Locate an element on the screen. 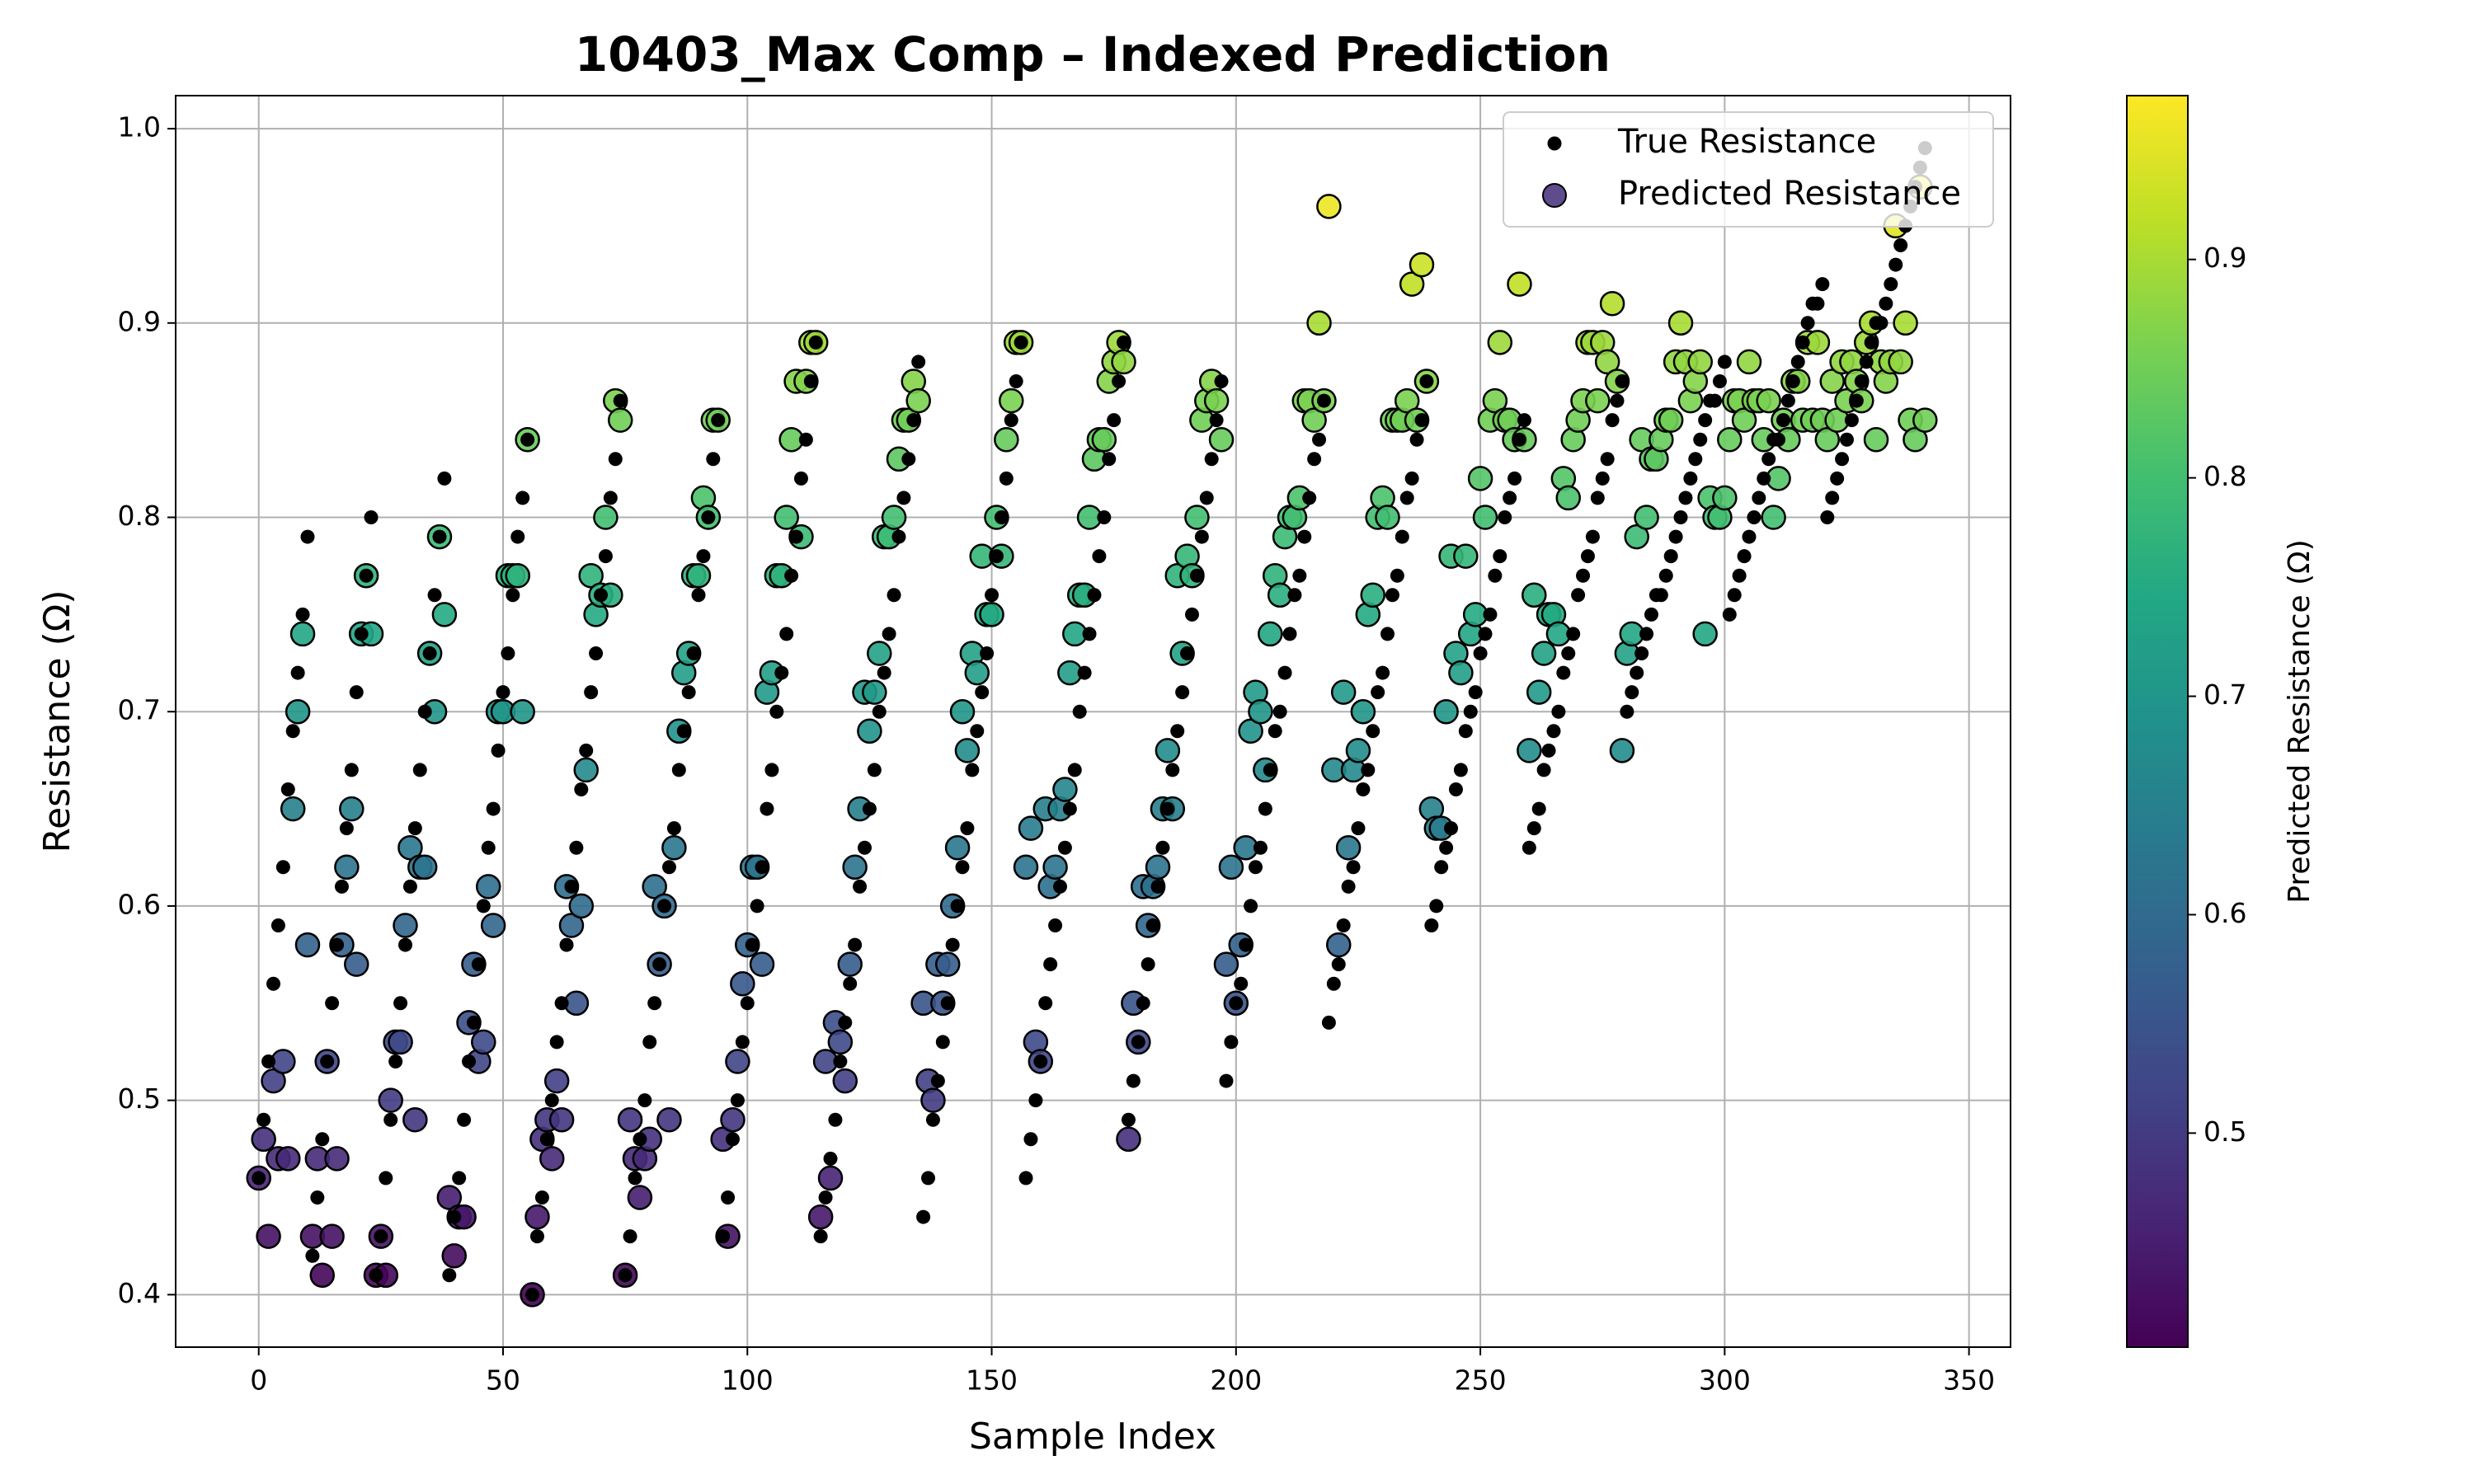 The image size is (2474, 1484). y-tick-label: 0.7 is located at coordinates (139, 710).